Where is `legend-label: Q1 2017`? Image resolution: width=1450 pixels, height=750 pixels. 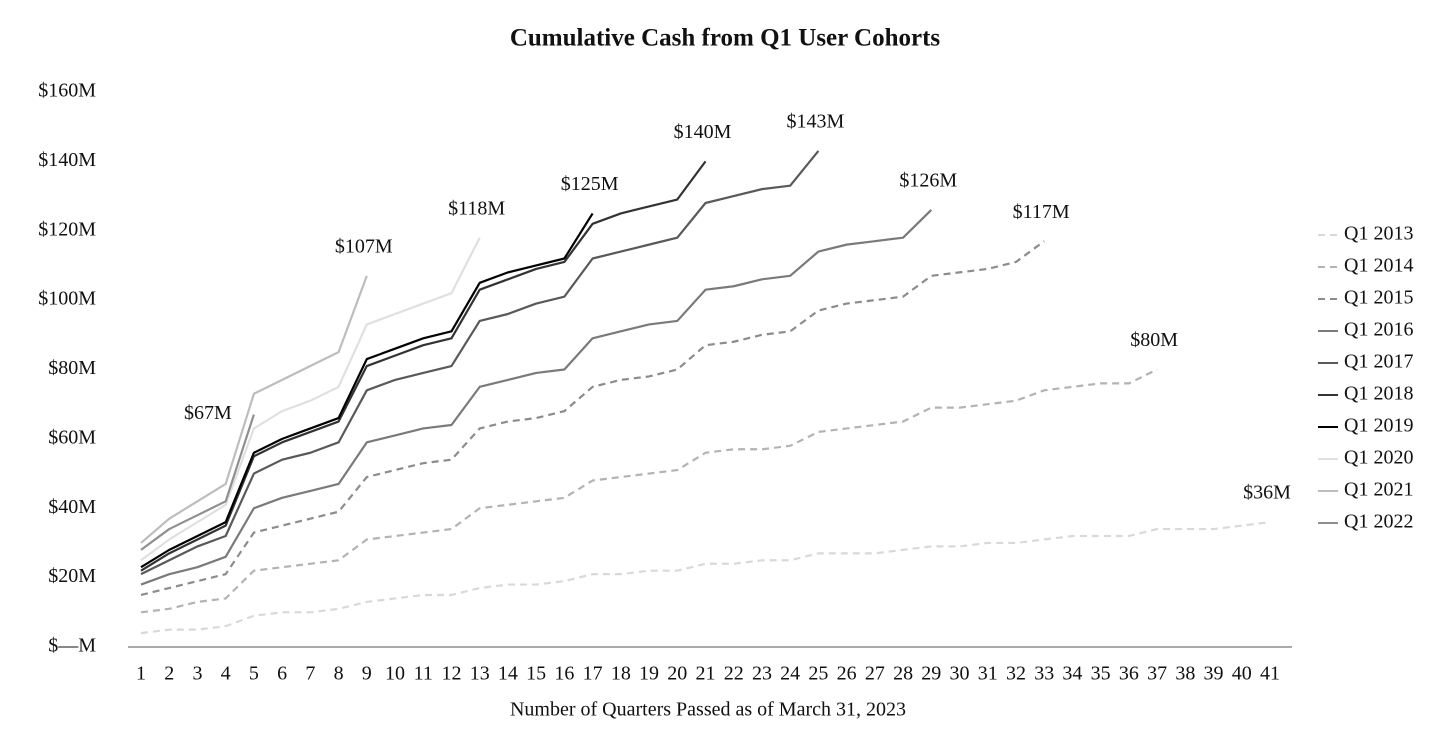
legend-label: Q1 2017 is located at coordinates (1378, 362).